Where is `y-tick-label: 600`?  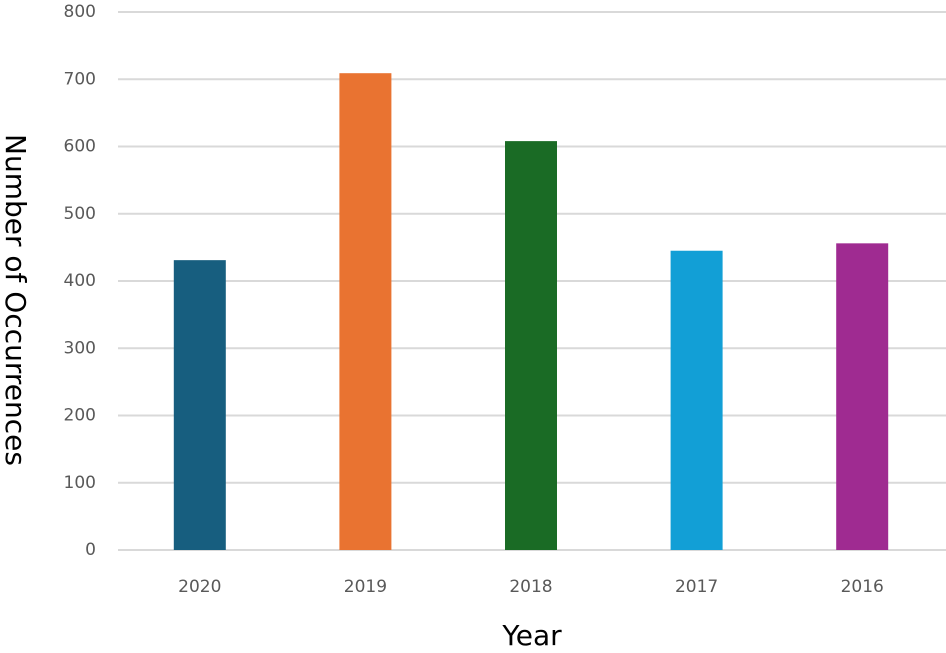
y-tick-label: 600 is located at coordinates (80, 147).